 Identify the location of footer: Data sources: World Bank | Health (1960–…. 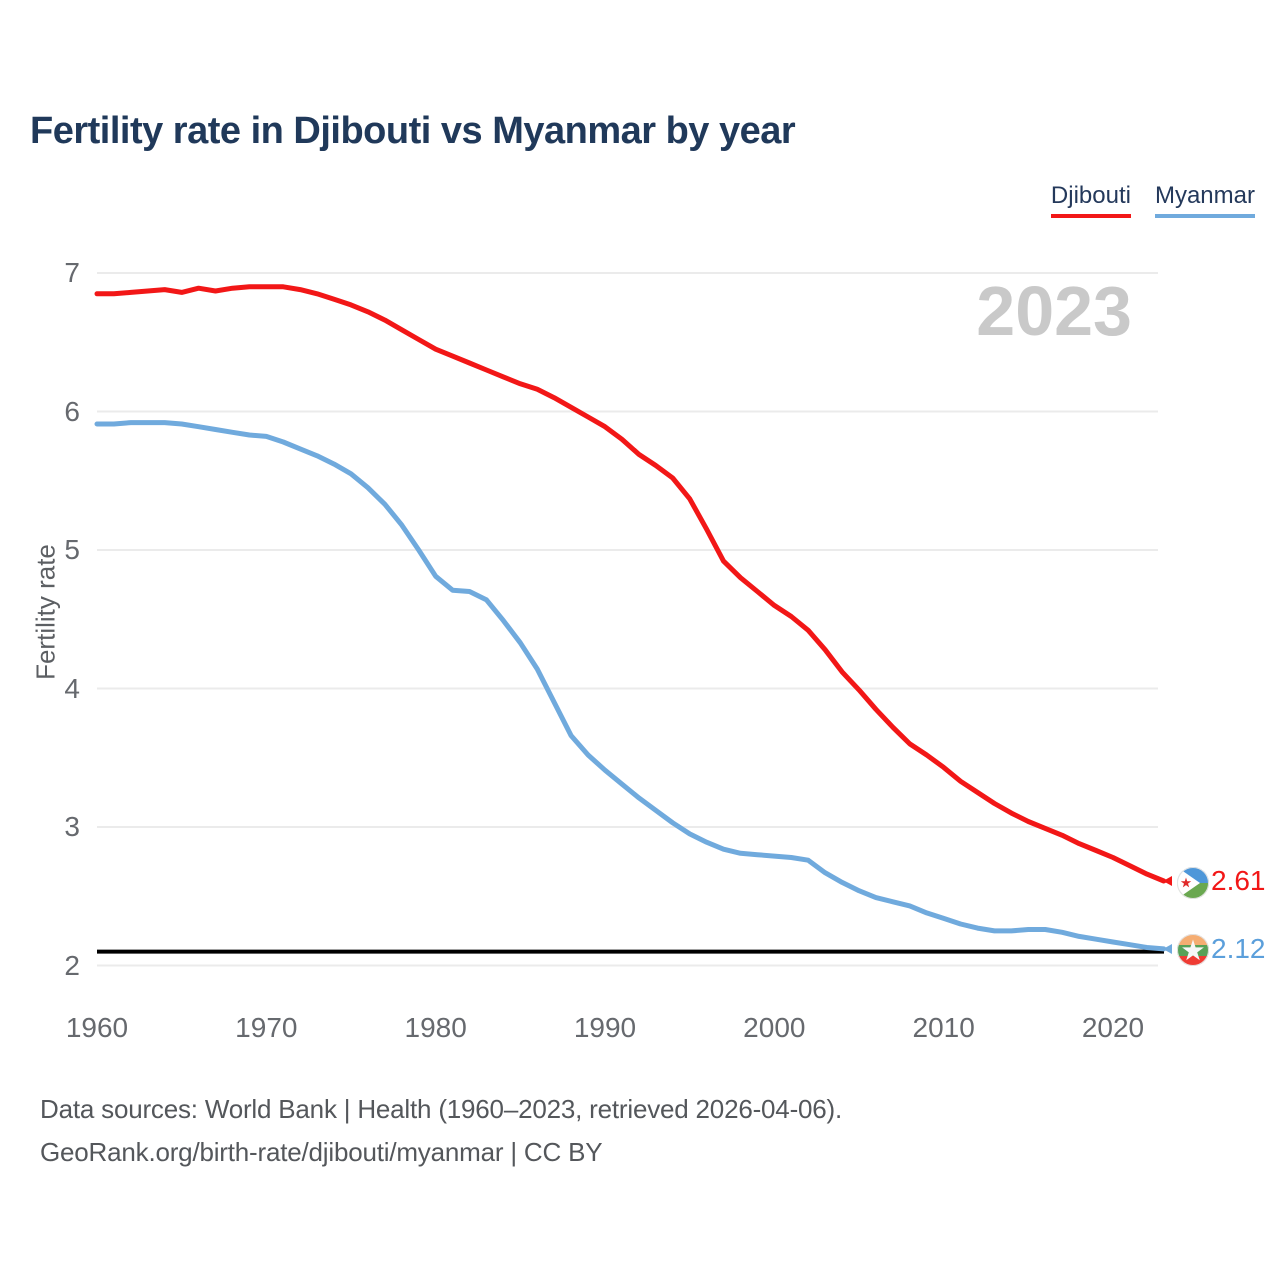
(441, 1131).